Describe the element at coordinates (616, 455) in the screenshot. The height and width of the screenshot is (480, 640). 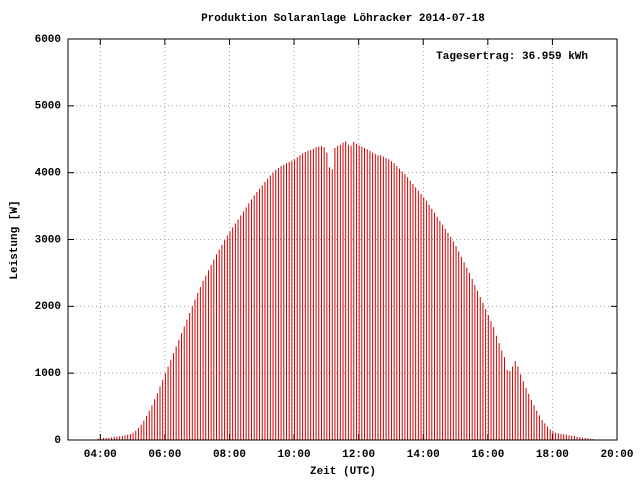
I see `x-tick-label: 20:00` at that location.